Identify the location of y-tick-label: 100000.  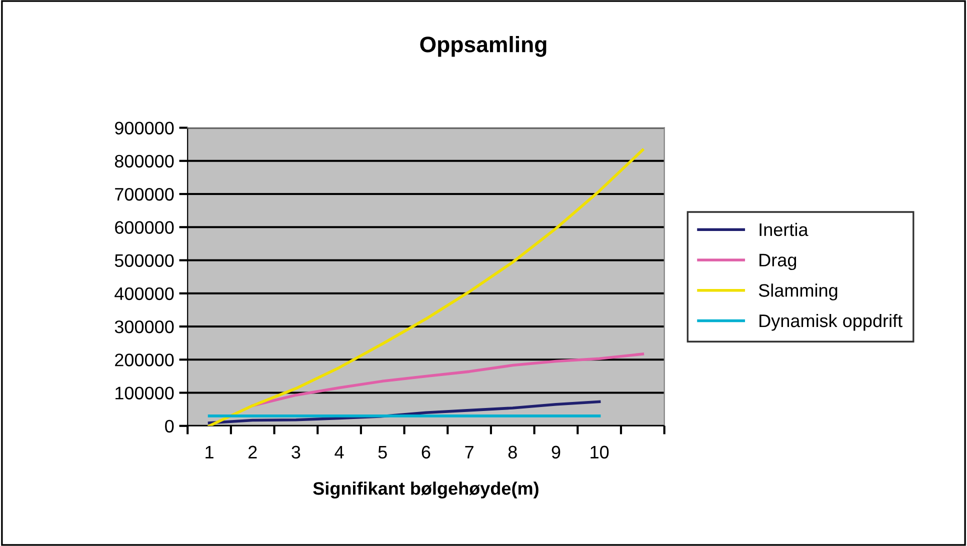
(145, 393).